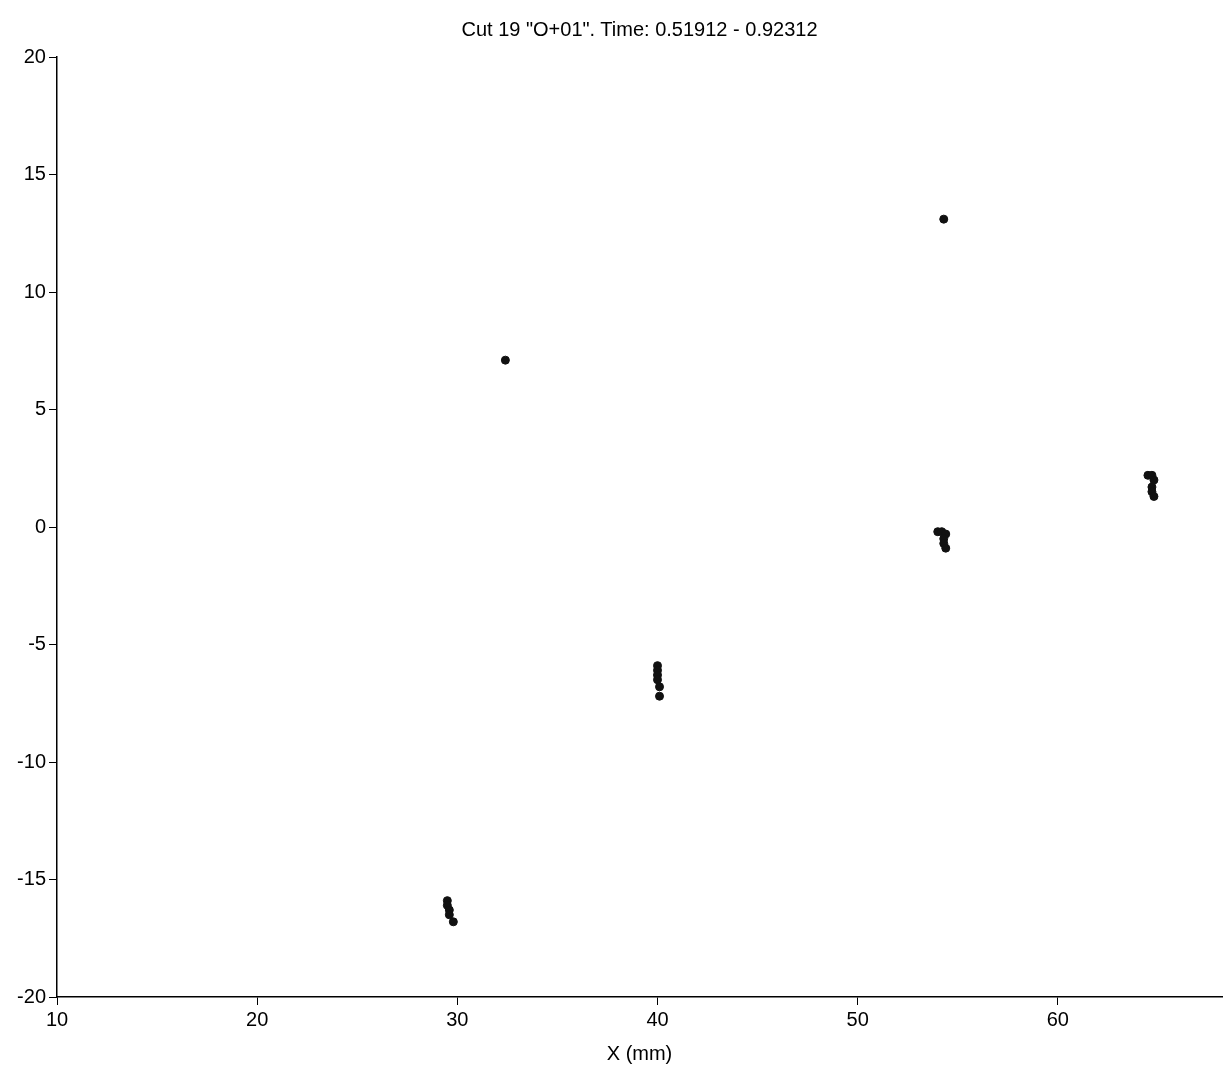 This screenshot has width=1227, height=1066. What do you see at coordinates (31, 760) in the screenshot?
I see `y-tick-label: -10` at bounding box center [31, 760].